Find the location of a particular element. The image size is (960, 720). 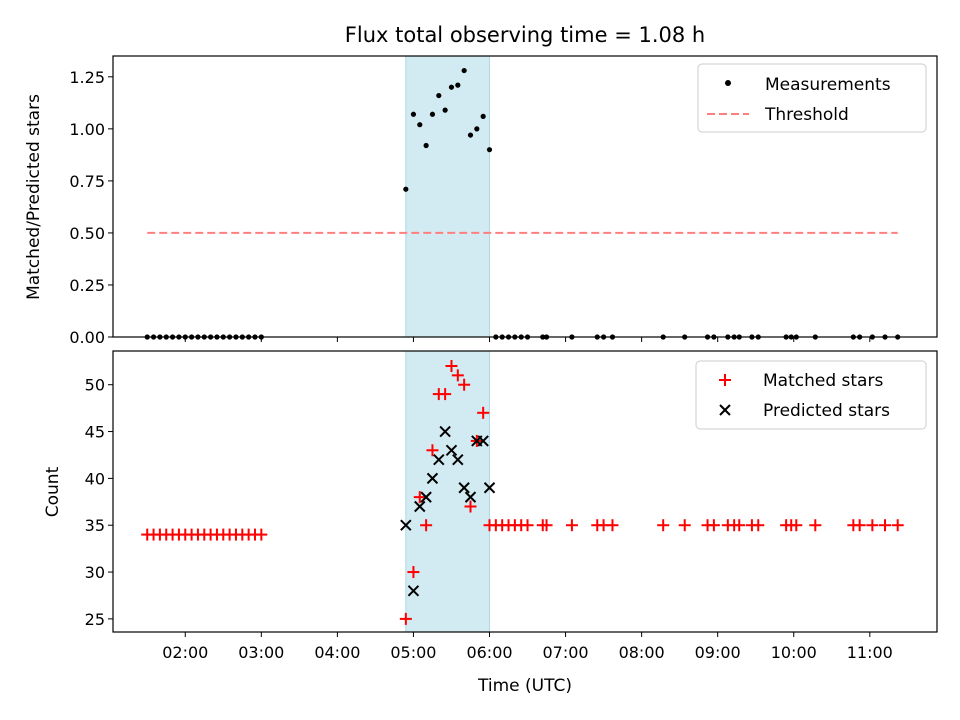

top-shaded-interval-layer is located at coordinates (448, 196).